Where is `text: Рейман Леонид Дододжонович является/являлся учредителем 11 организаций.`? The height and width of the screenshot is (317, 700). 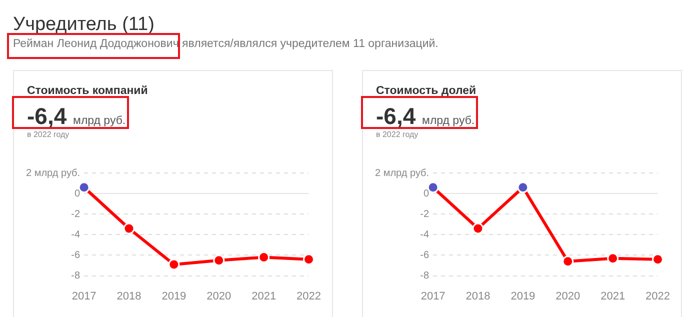 text: Рейман Леонид Дододжонович является/являлся учредителем 11 организаций. is located at coordinates (225, 44).